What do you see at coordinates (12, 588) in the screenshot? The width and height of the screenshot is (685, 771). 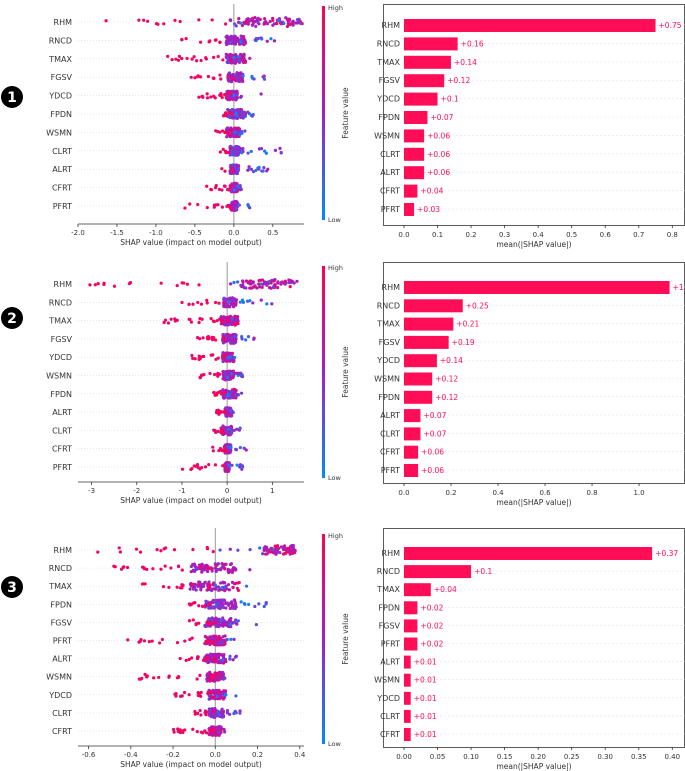 I see `panel-marker-number: 3` at bounding box center [12, 588].